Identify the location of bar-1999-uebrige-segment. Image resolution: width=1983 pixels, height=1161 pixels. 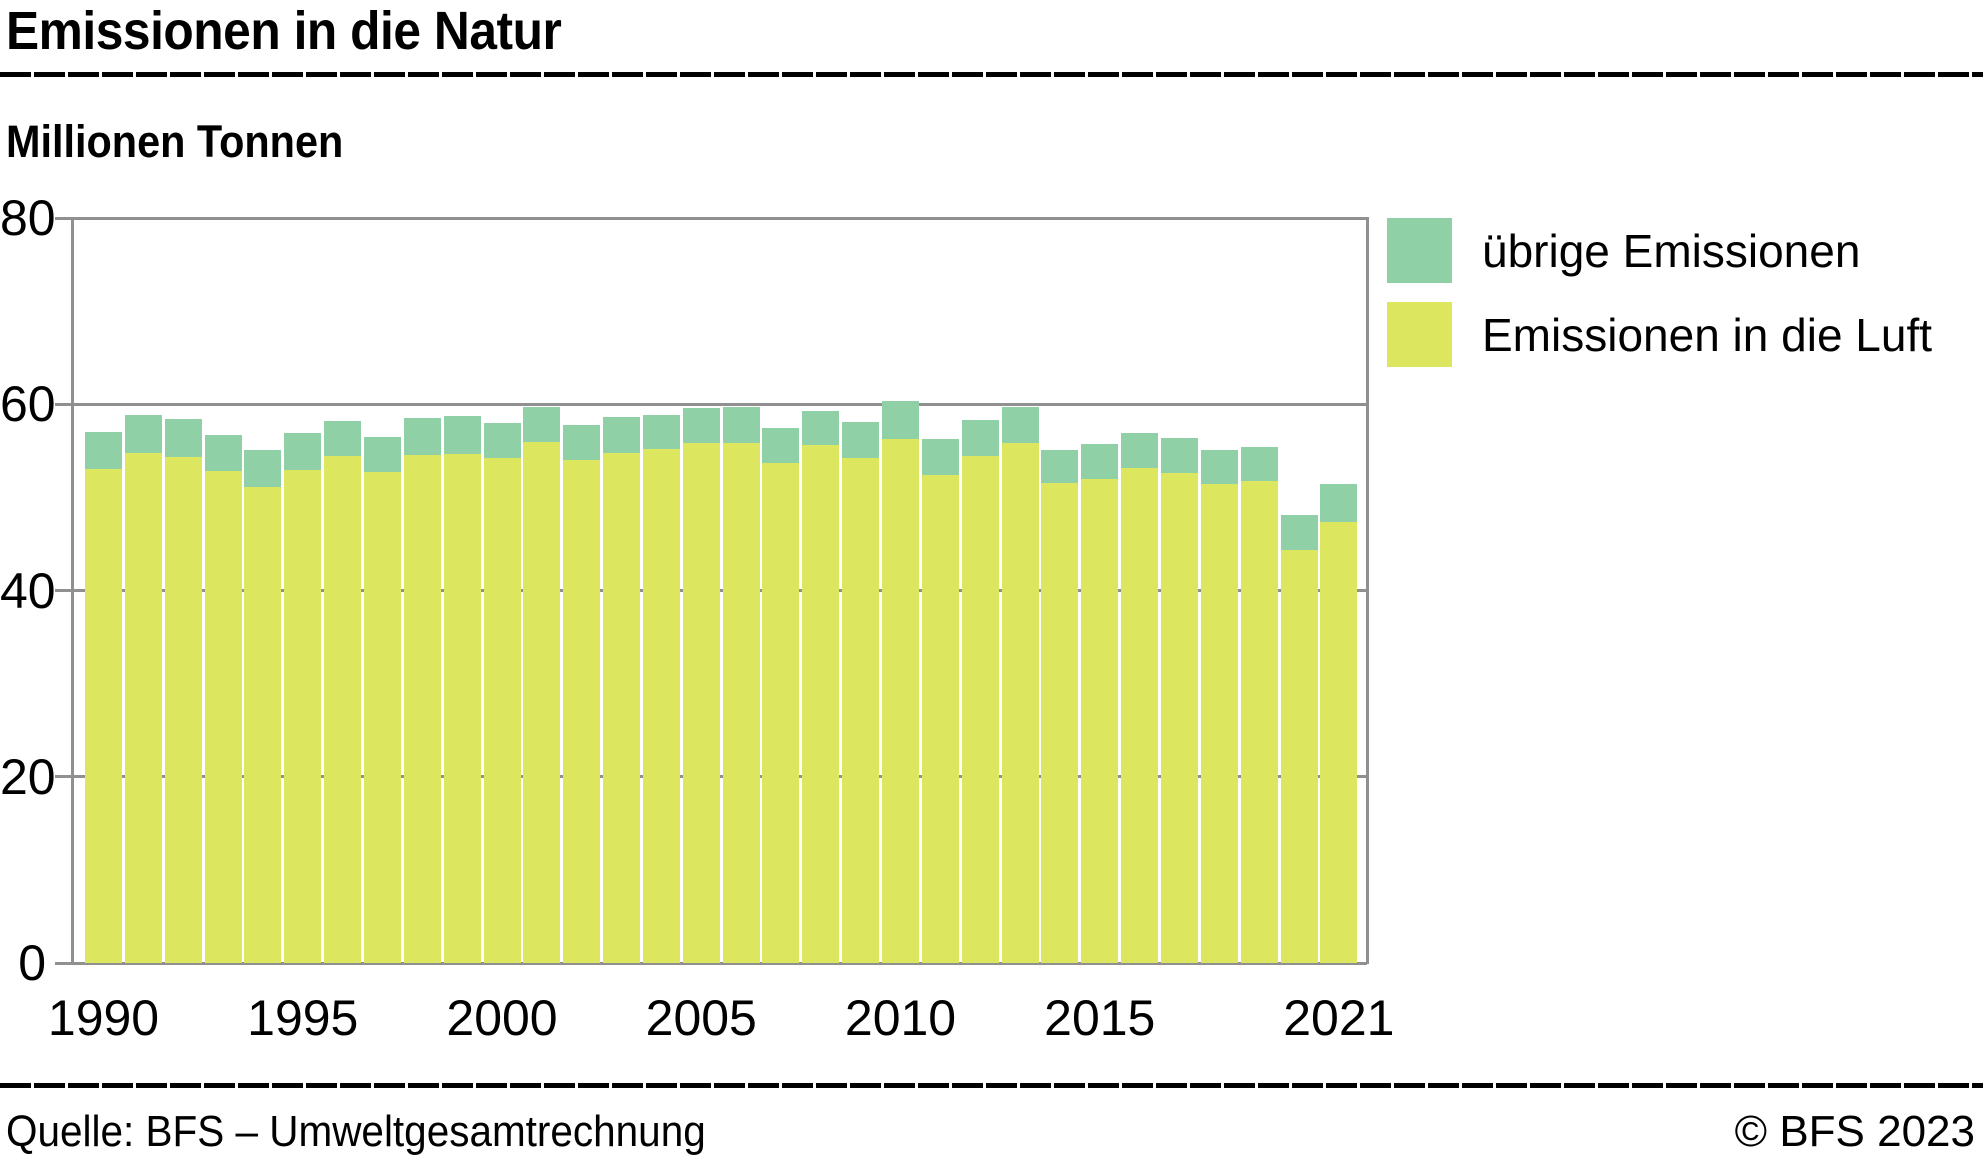
(462, 435).